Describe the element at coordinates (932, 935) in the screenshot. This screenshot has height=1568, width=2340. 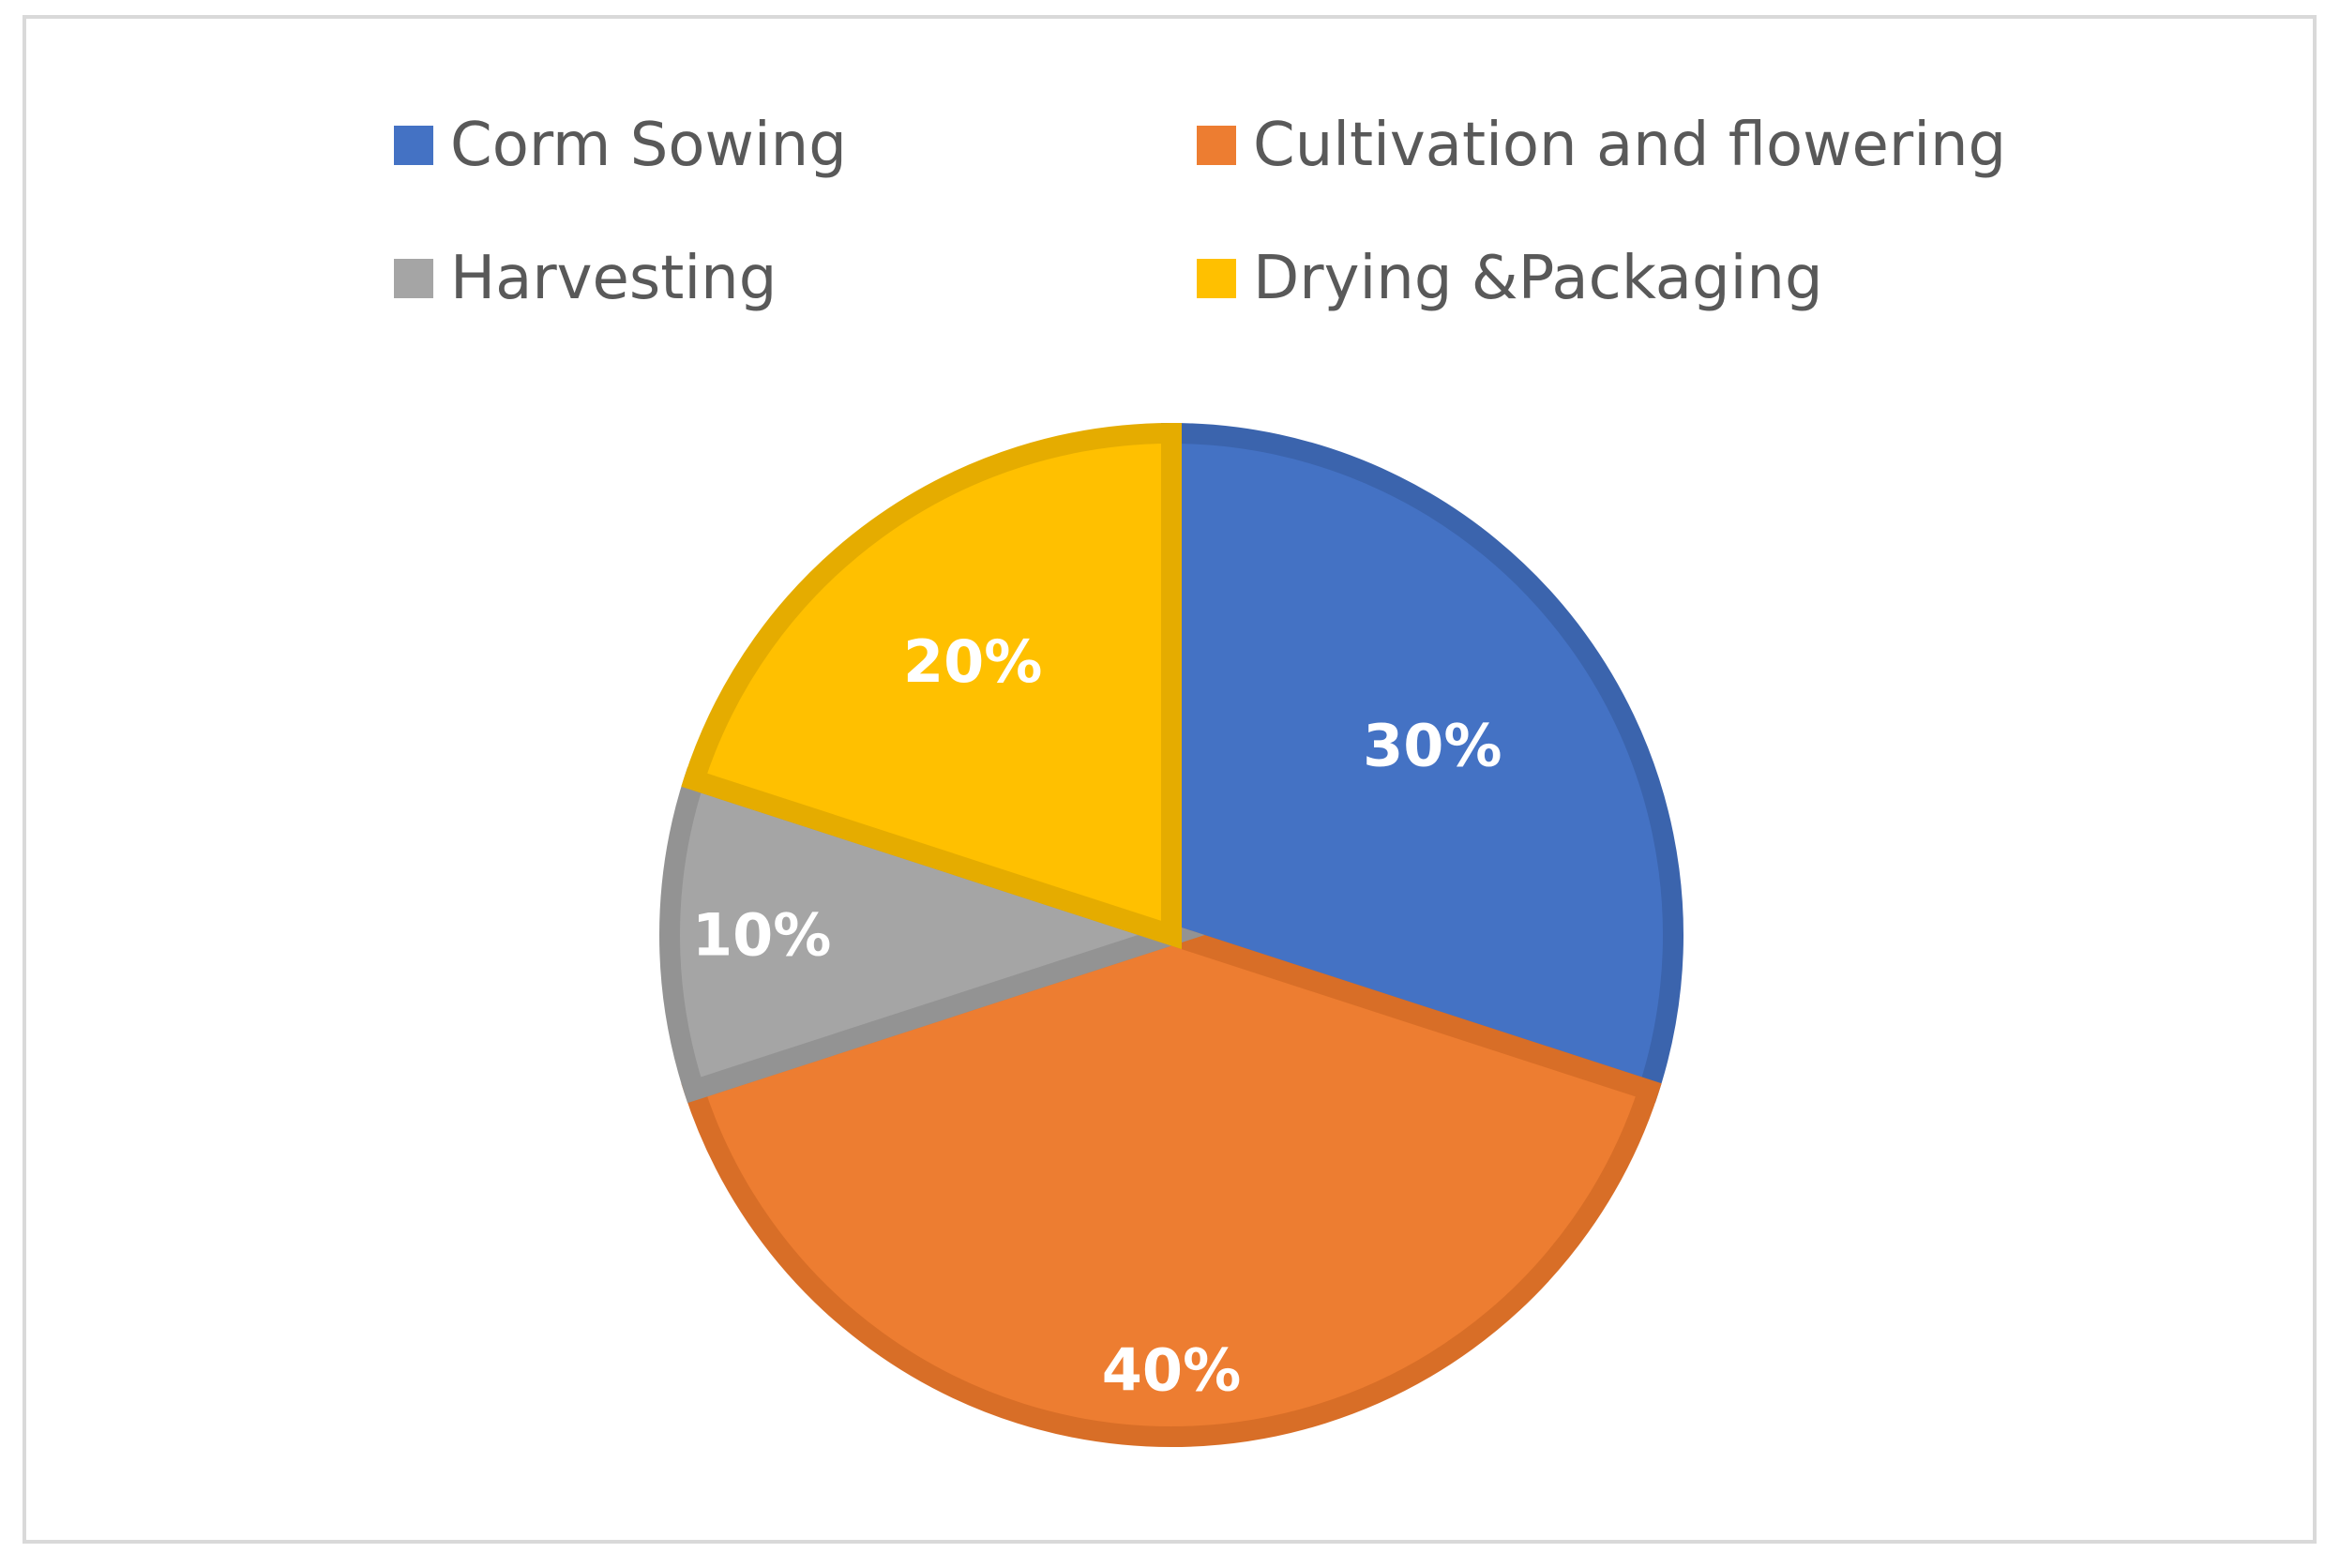
I see `pie-slice-harvesting` at that location.